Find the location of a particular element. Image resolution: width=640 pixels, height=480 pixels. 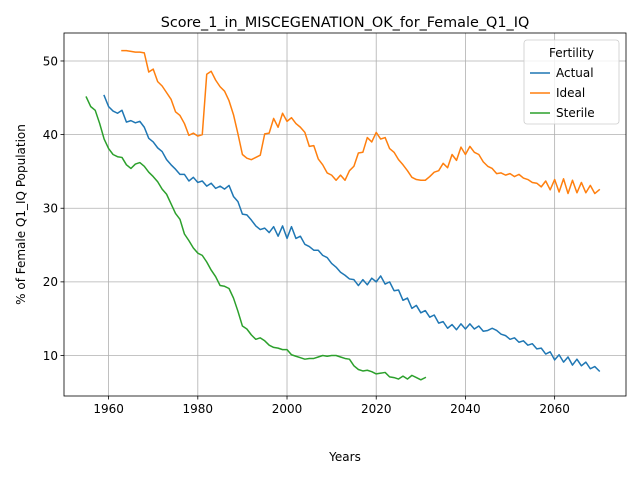

y-tick-label: 50 is located at coordinates (50, 61).